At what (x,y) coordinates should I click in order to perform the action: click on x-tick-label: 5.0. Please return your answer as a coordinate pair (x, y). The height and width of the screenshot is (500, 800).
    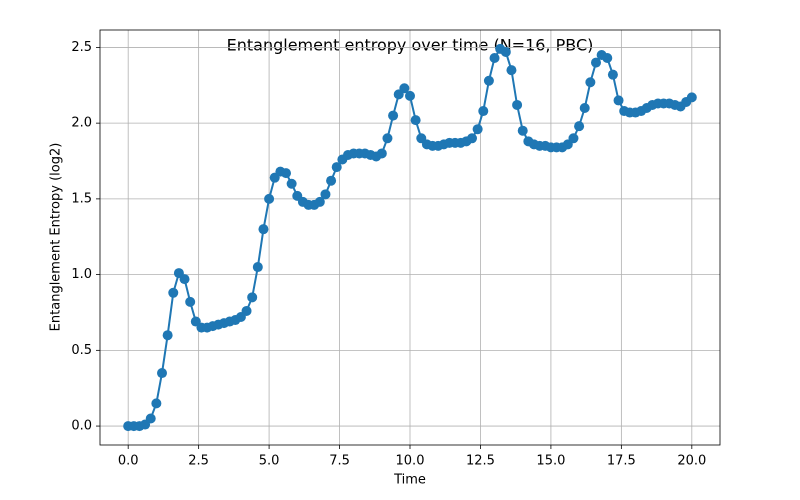
    Looking at the image, I should click on (269, 461).